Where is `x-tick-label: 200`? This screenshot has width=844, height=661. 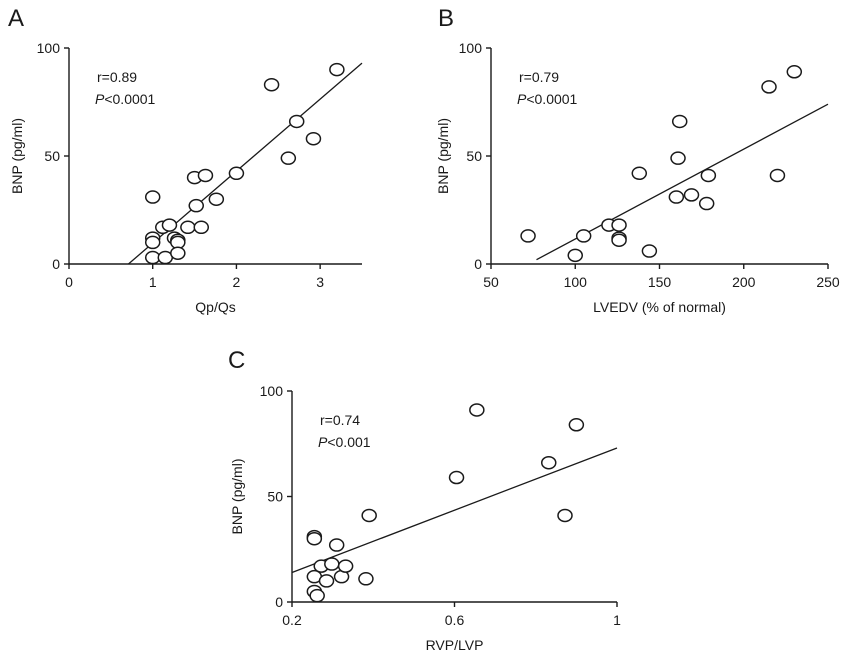
x-tick-label: 200 is located at coordinates (744, 282).